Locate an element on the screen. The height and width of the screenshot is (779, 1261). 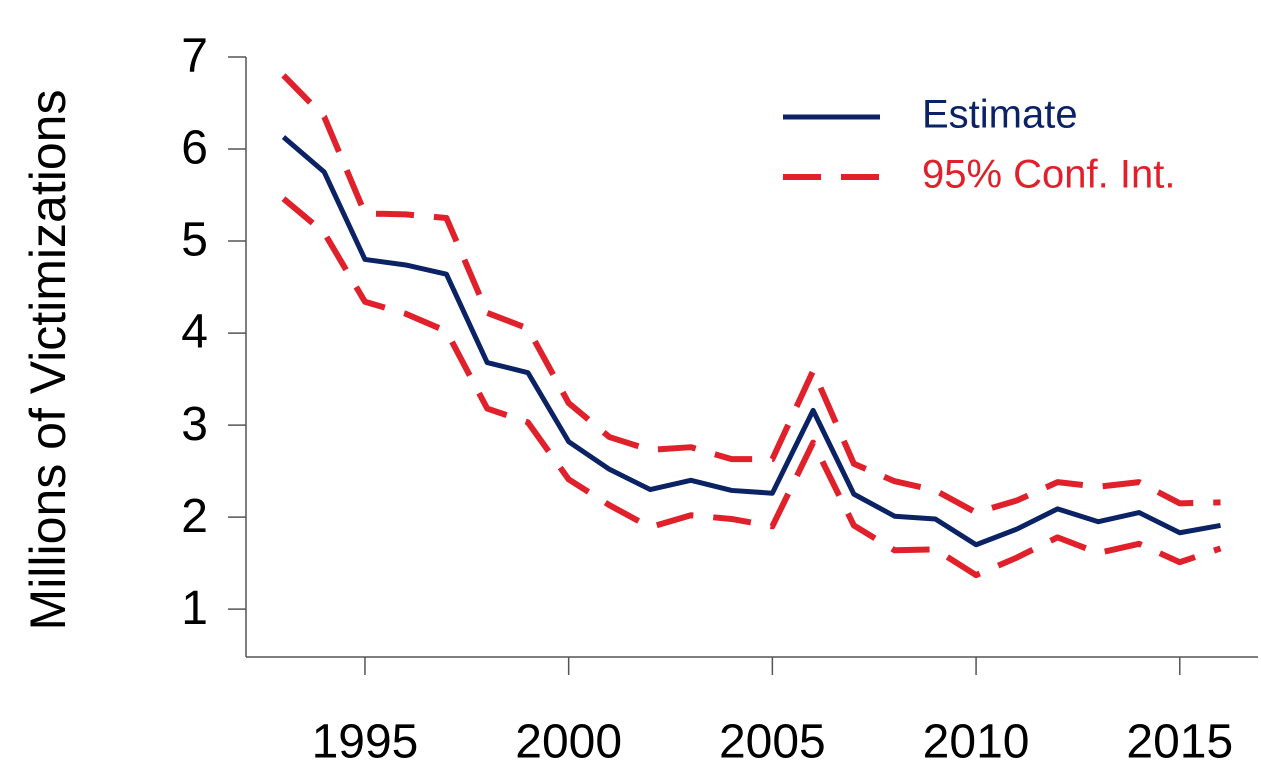
x-tick-label: 1995 is located at coordinates (365, 742).